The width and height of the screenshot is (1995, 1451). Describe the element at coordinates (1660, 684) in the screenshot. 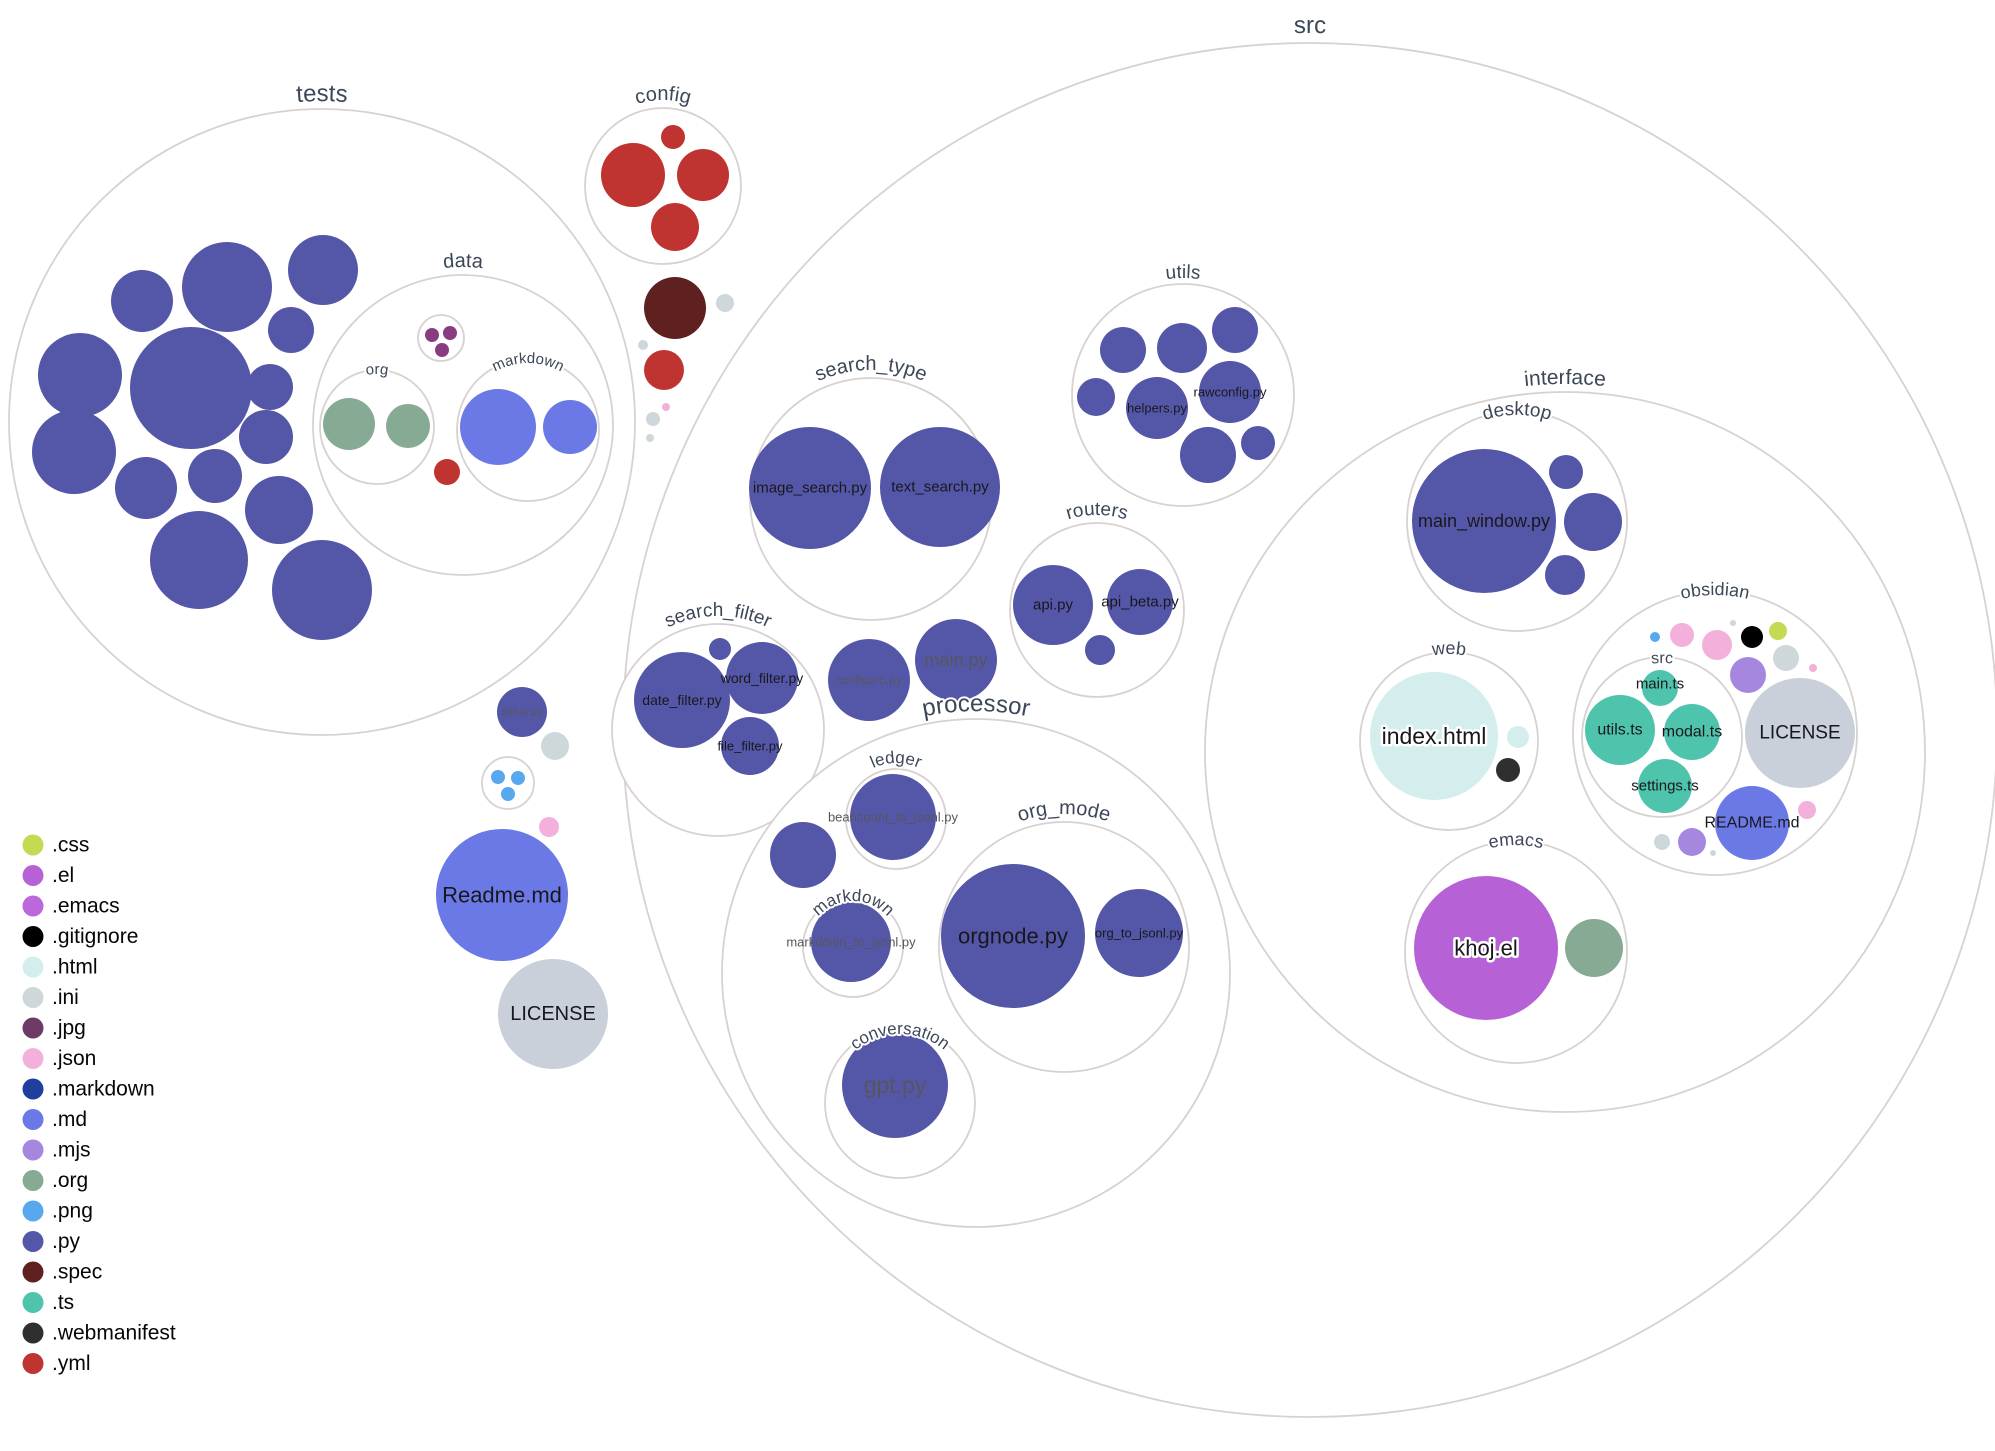

I see `file-label-main.ts: main.ts` at that location.